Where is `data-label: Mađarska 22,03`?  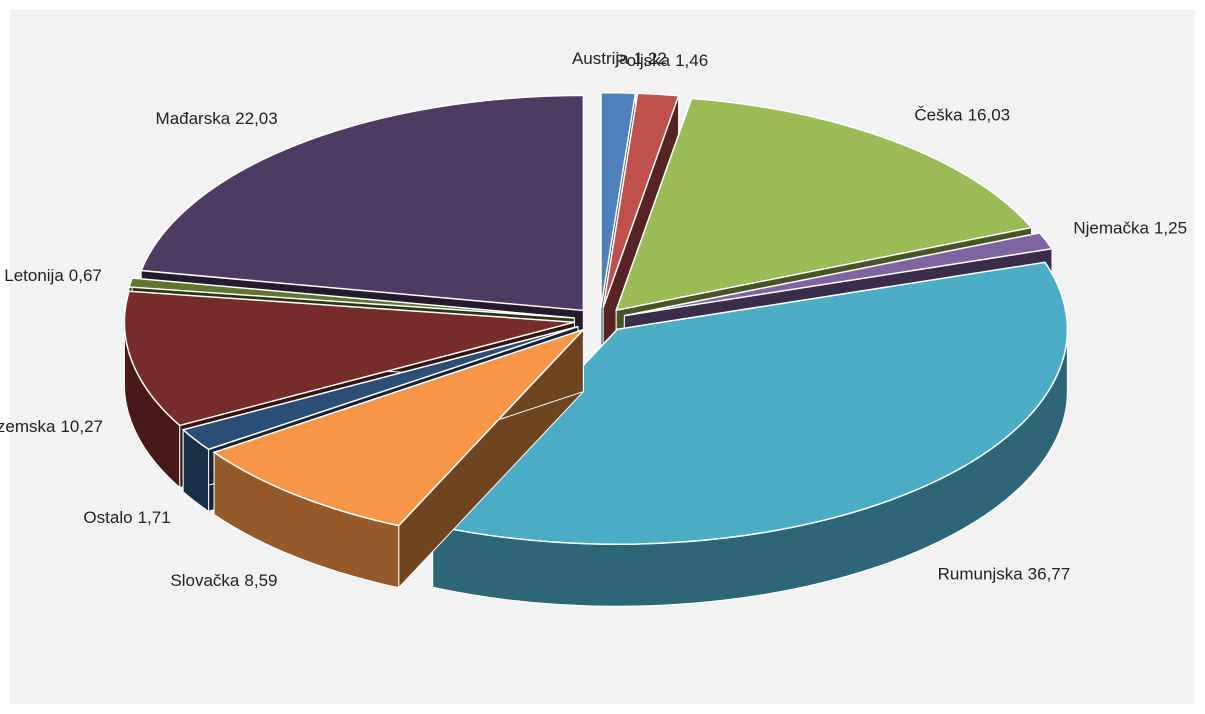
data-label: Mađarska 22,03 is located at coordinates (217, 118).